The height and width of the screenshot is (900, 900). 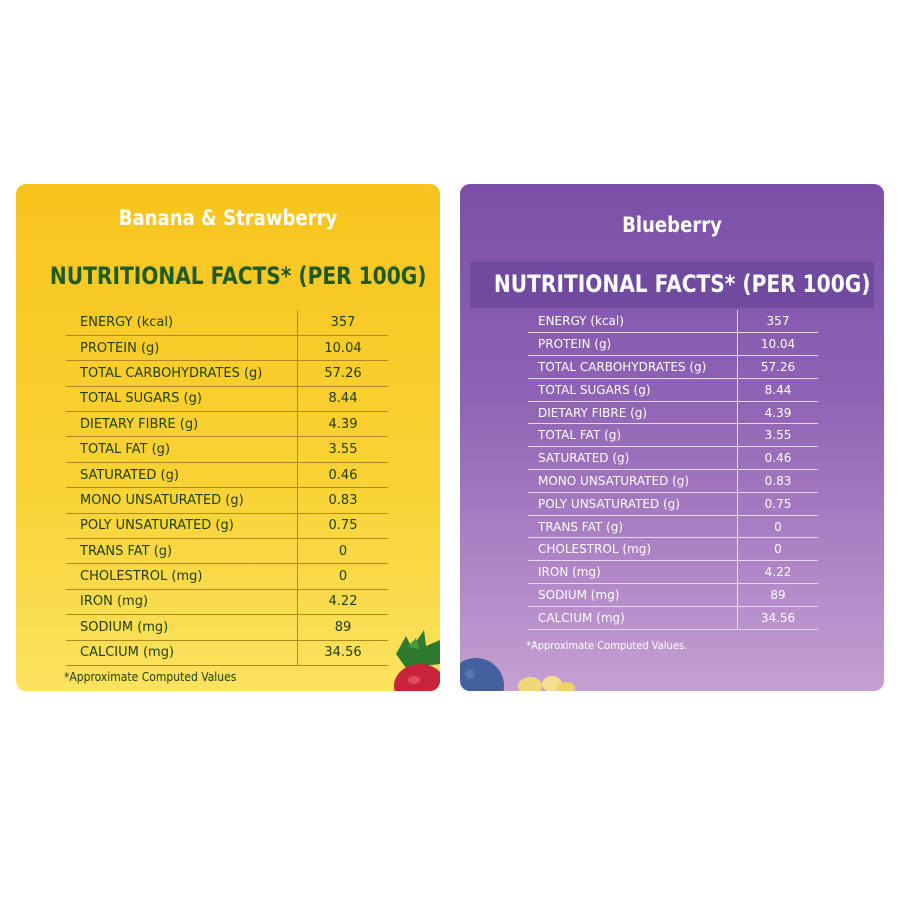 What do you see at coordinates (417, 660) in the screenshot?
I see `strawberry-icon` at bounding box center [417, 660].